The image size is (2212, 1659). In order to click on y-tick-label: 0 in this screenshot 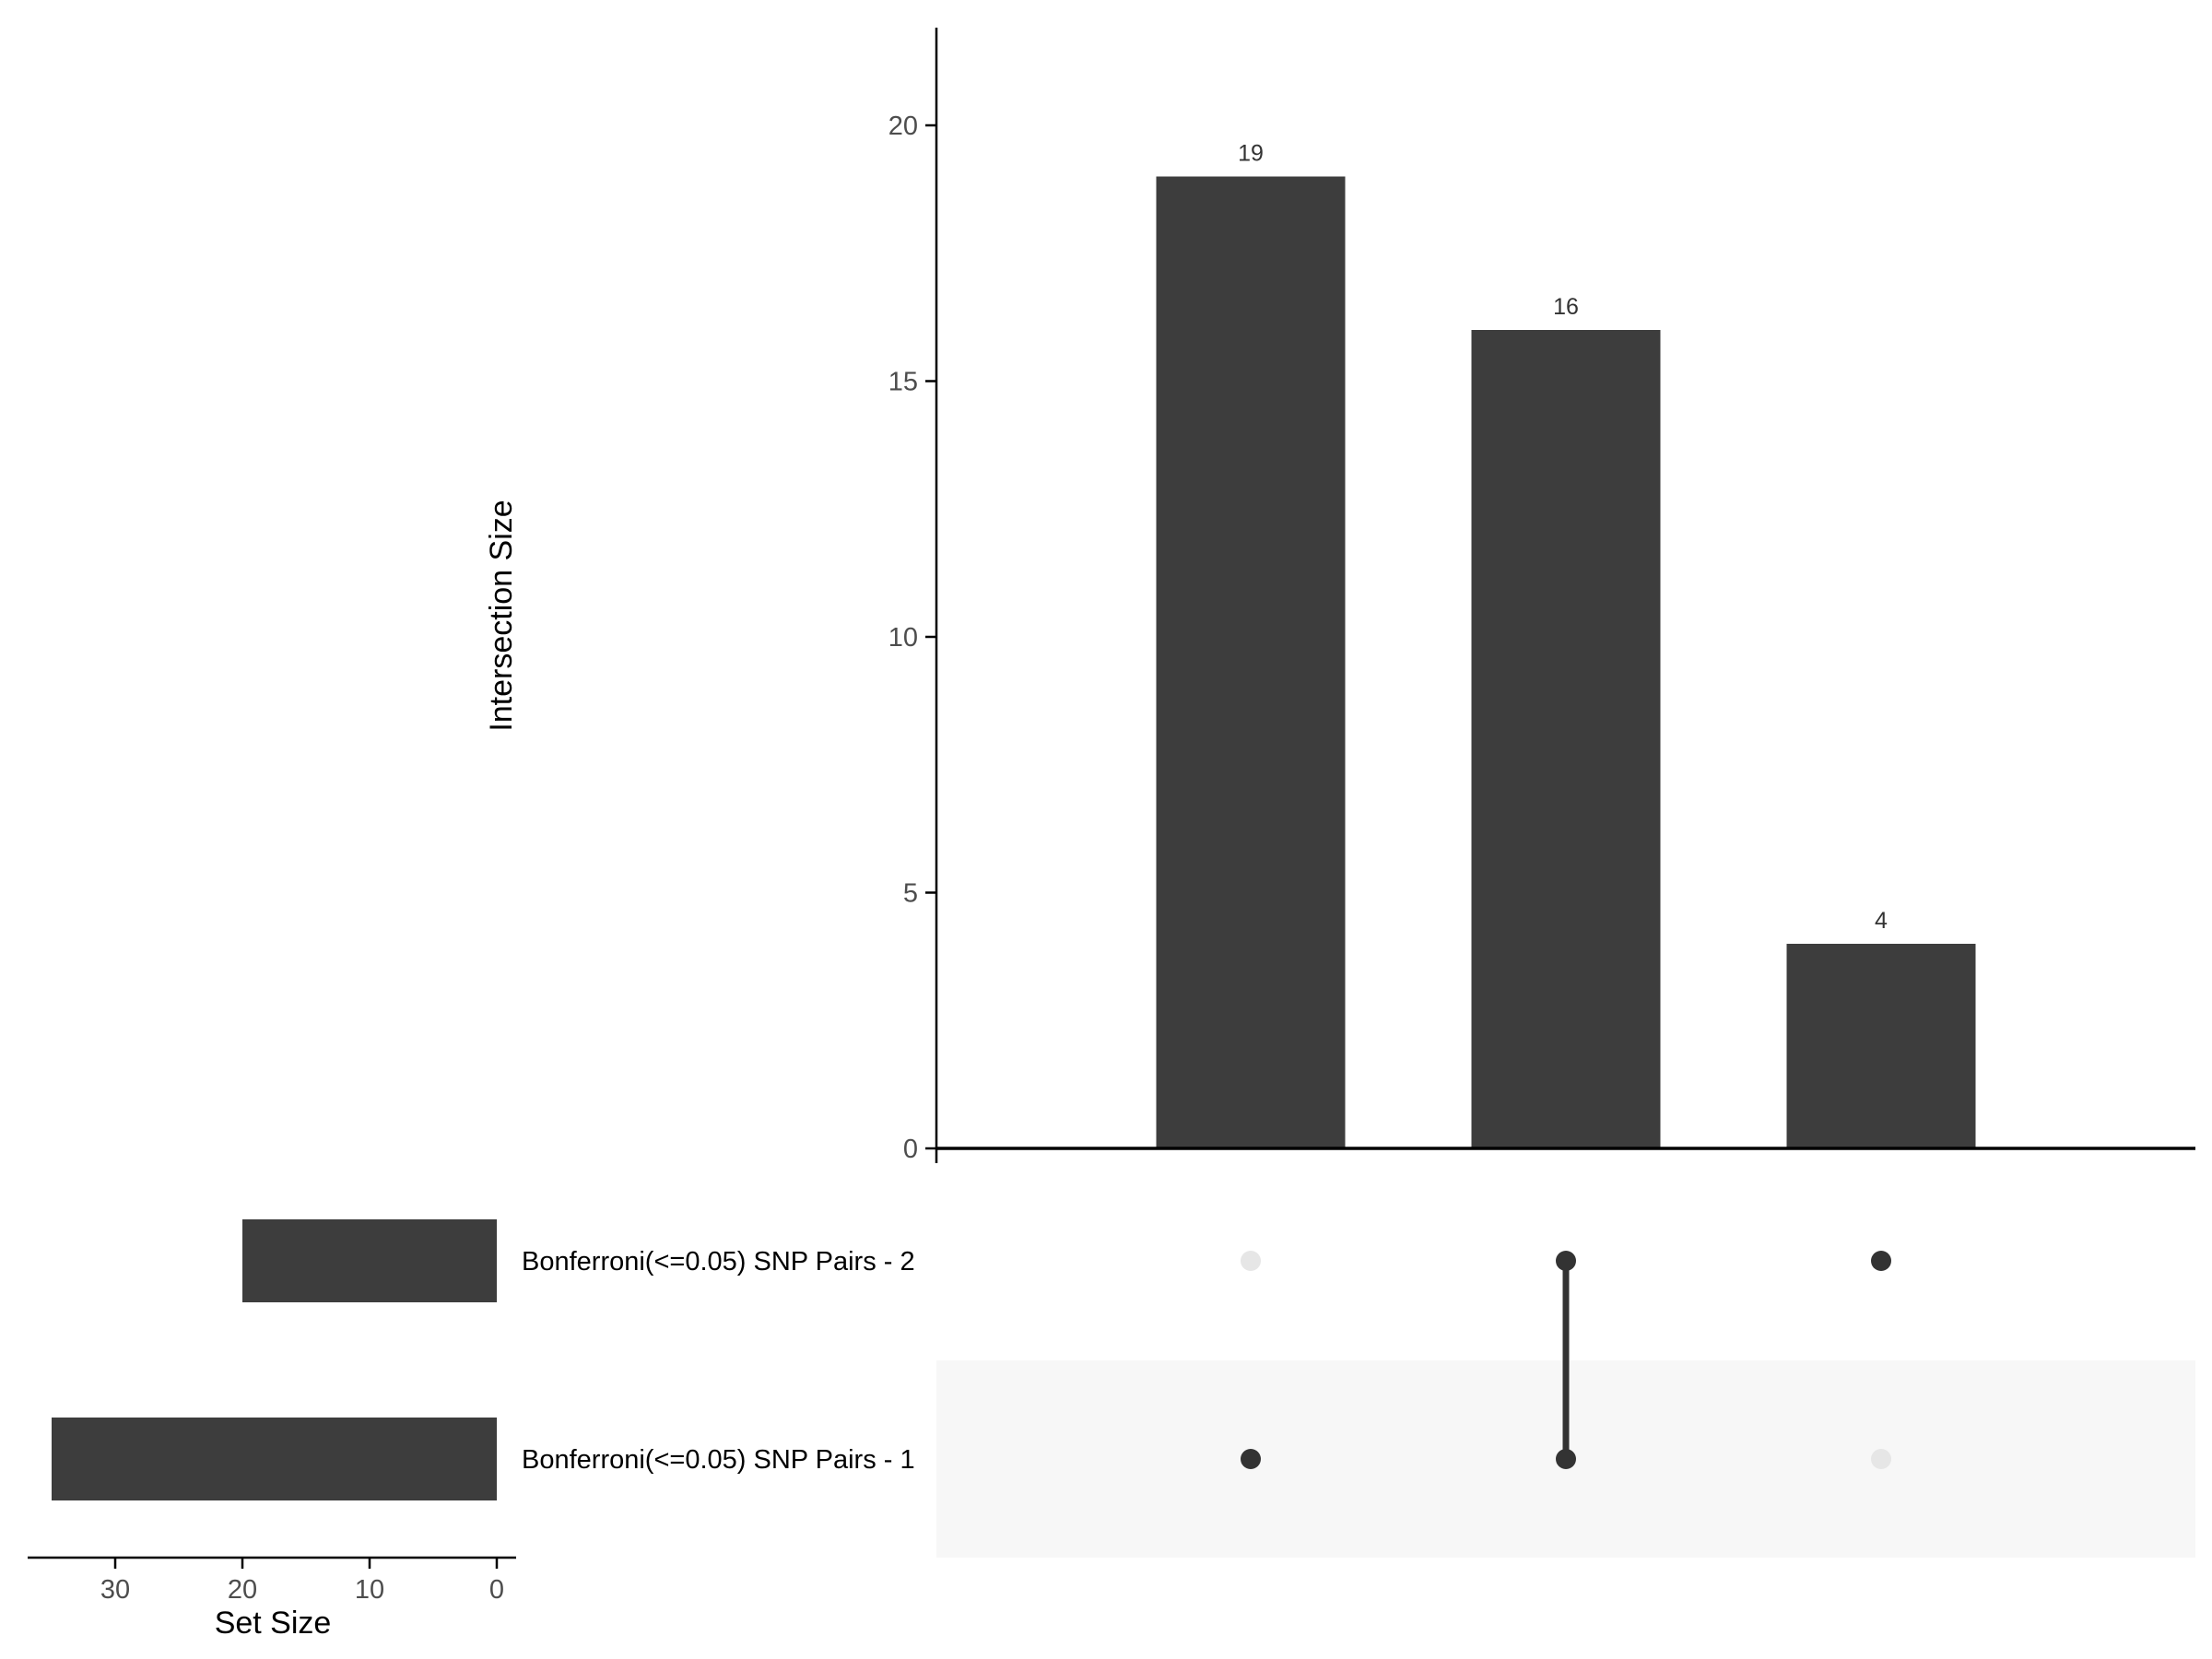, I will do `click(910, 1149)`.